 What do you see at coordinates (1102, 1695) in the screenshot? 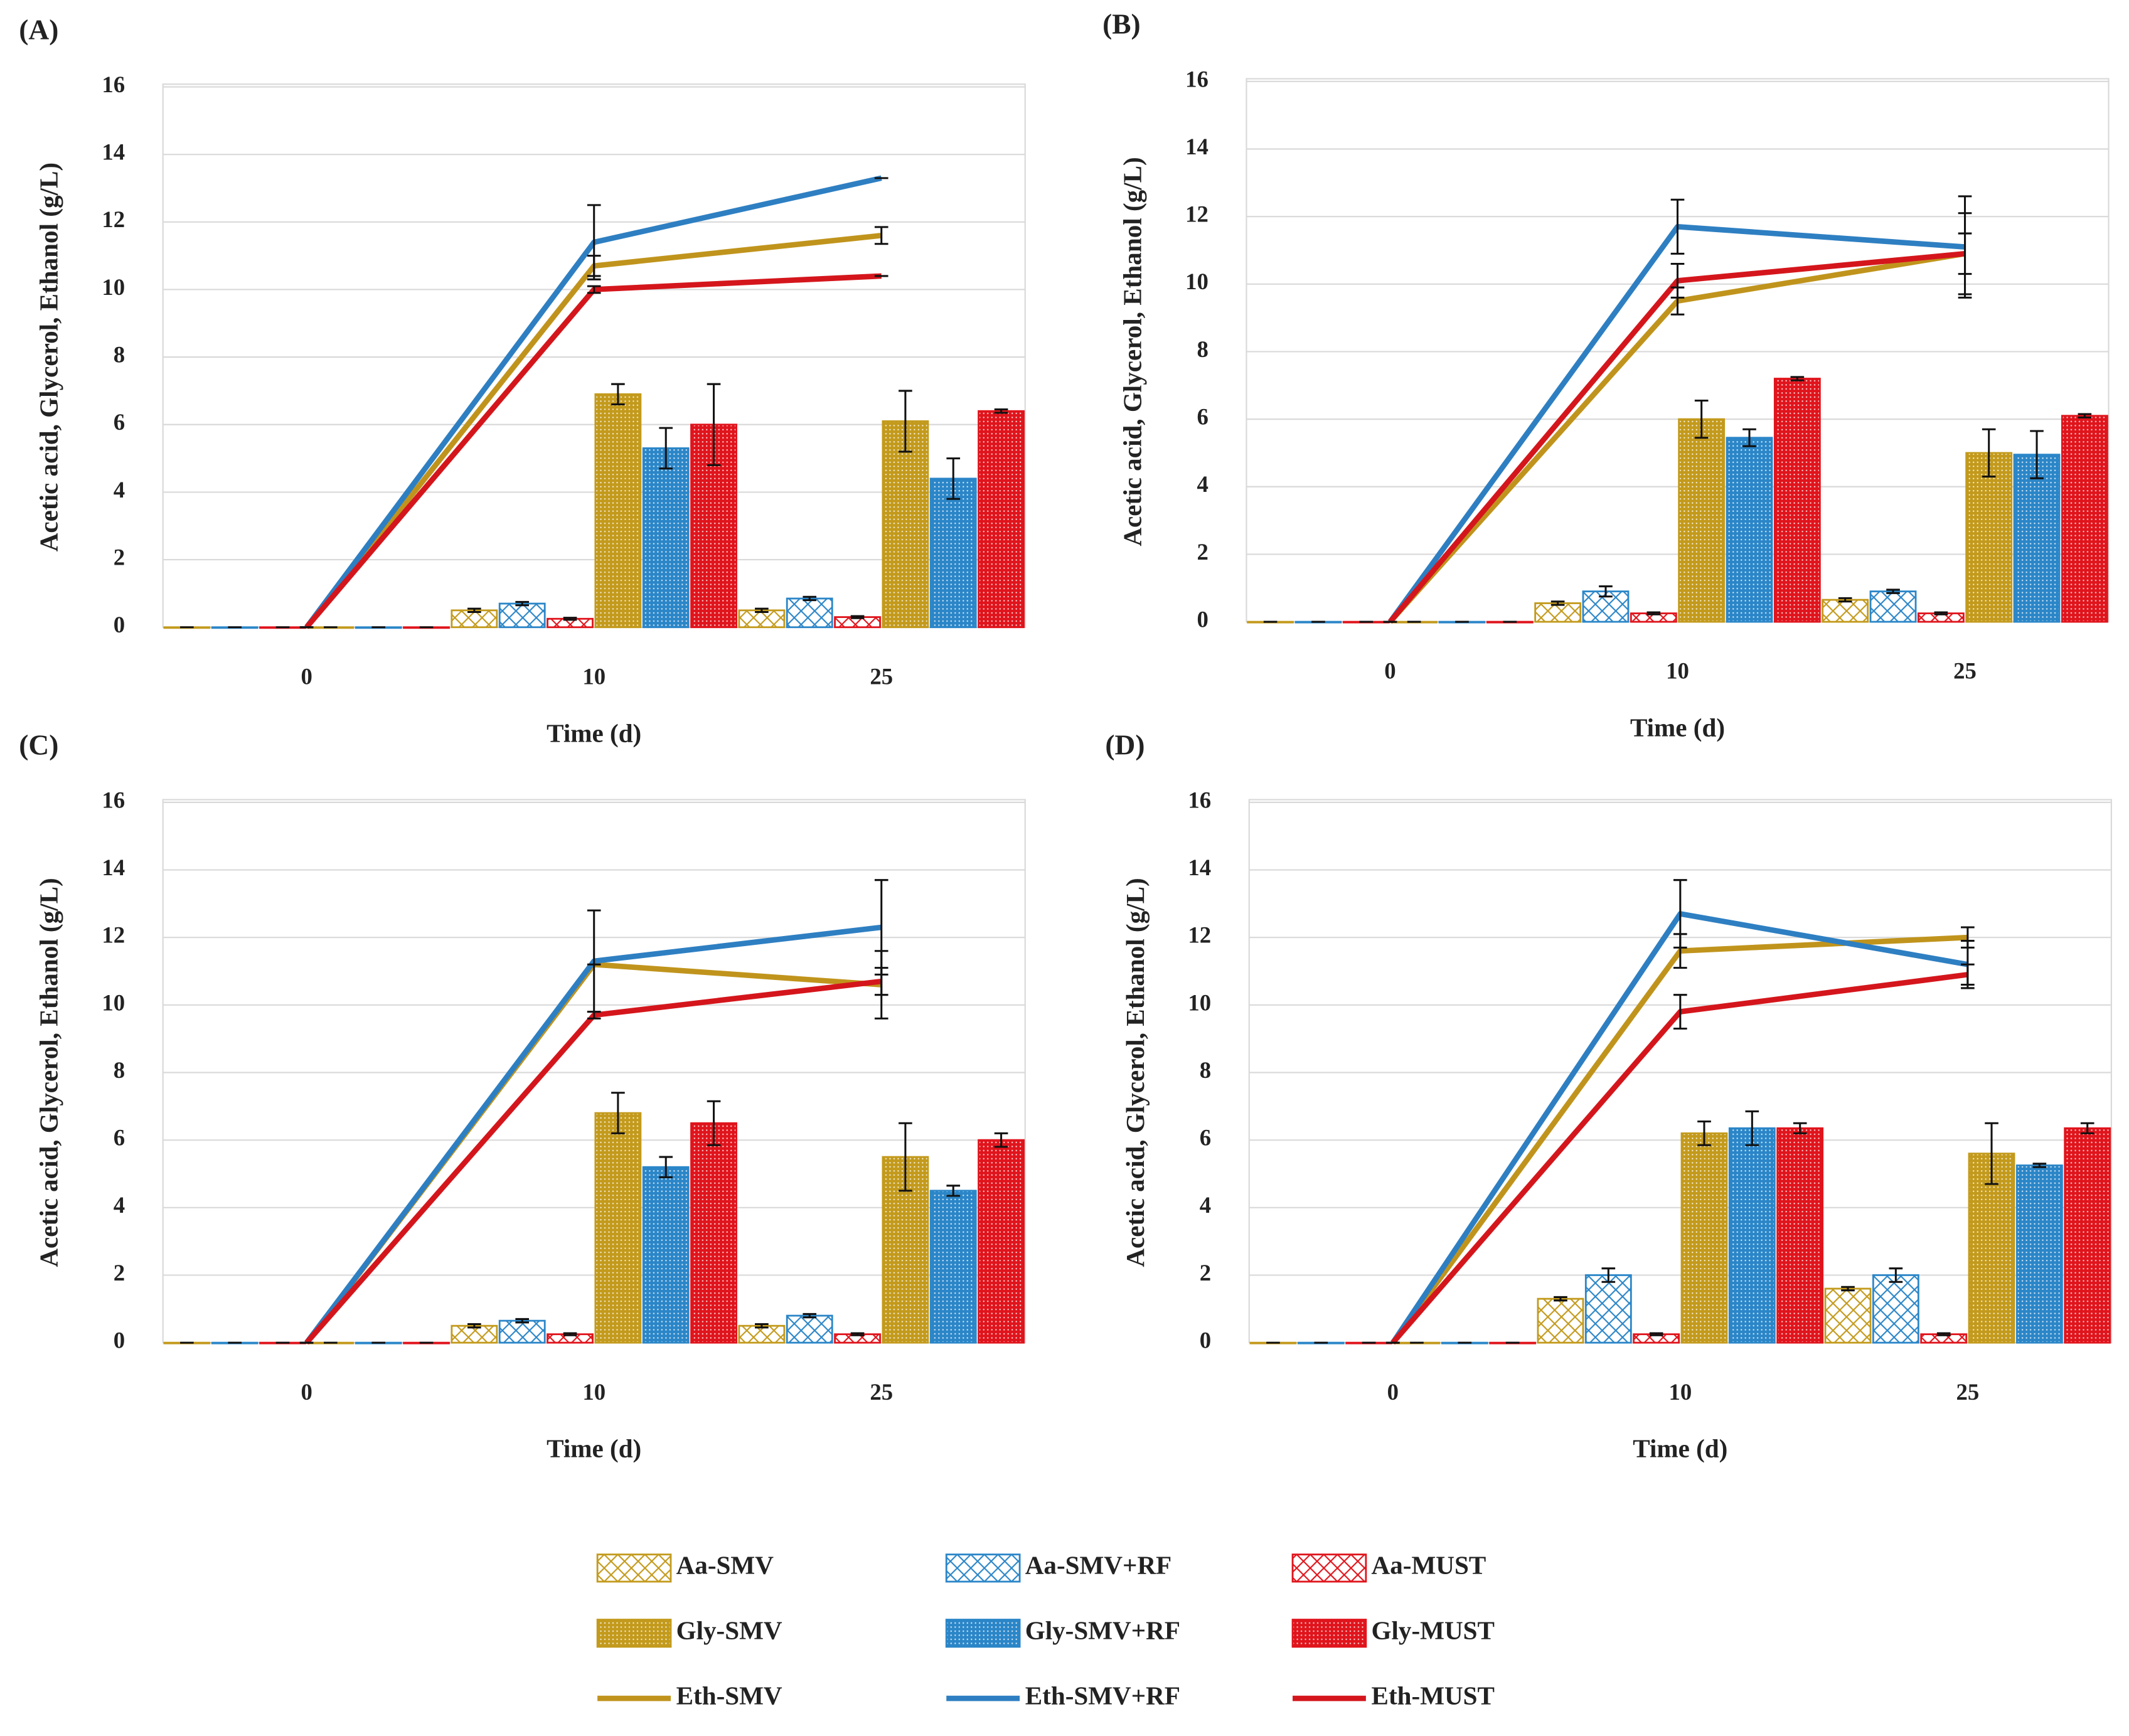
I see `legend-label: Eth-SMV+RF` at bounding box center [1102, 1695].